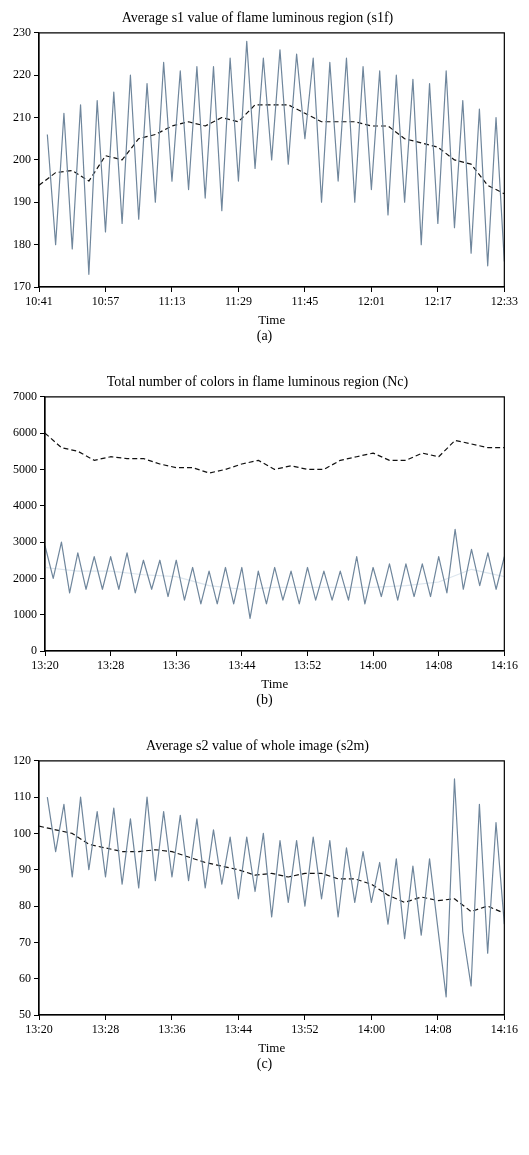  I want to click on y-tick-label: 60, so click(25, 977).